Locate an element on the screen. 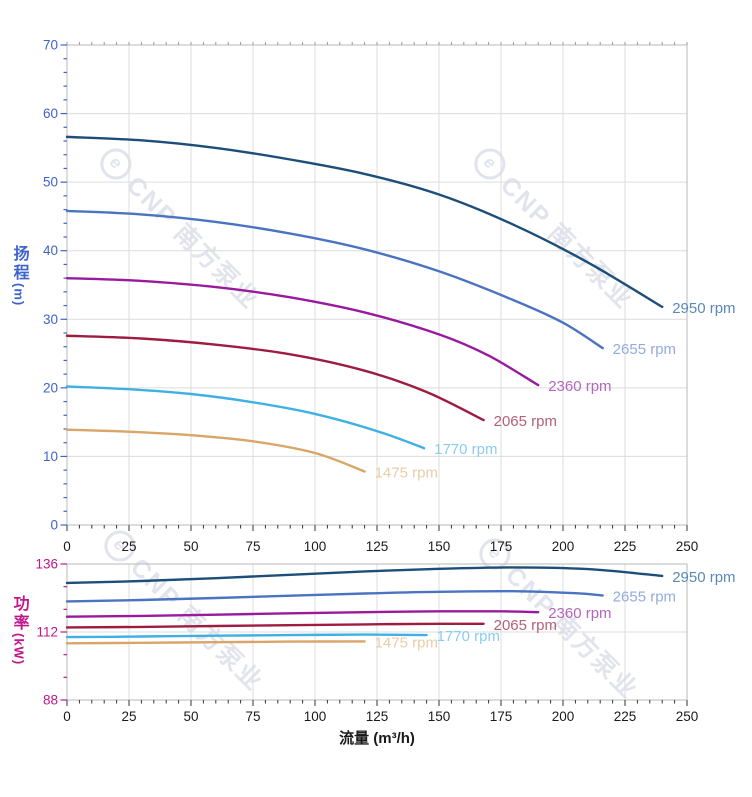  power-x-tick-label: 250 is located at coordinates (687, 716).